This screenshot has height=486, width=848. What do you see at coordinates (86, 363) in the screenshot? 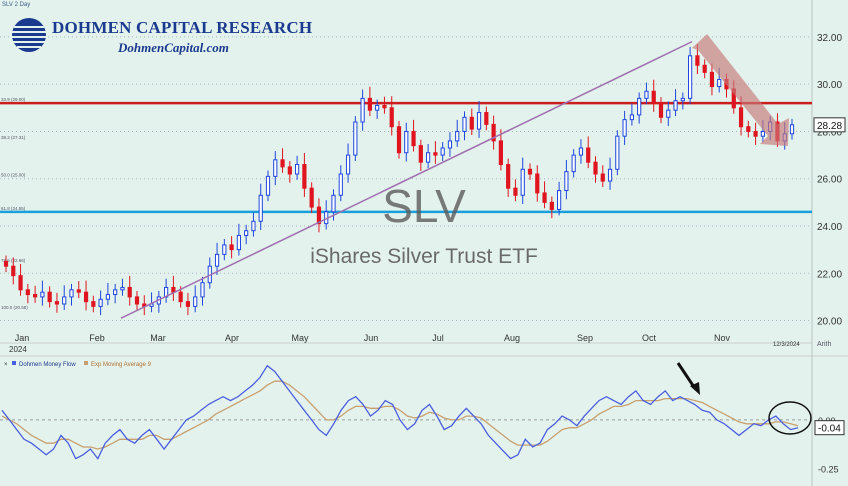
I see `ema-legend-swatch` at bounding box center [86, 363].